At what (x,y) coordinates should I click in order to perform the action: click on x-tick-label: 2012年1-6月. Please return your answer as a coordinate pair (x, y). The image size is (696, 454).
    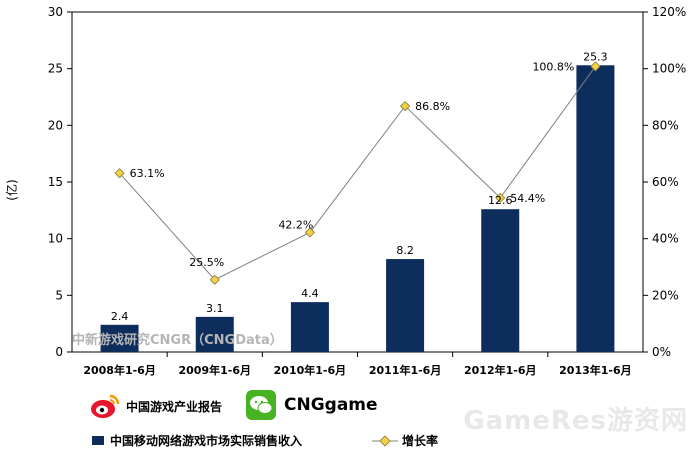
    Looking at the image, I should click on (500, 370).